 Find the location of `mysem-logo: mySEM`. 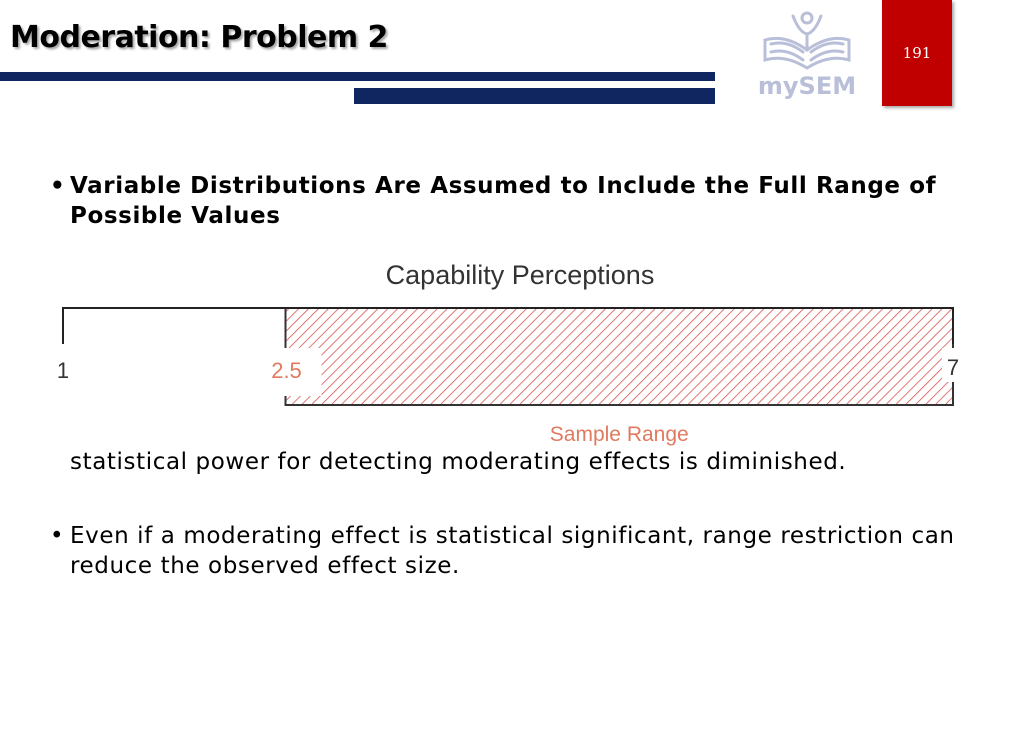

mysem-logo: mySEM is located at coordinates (807, 55).